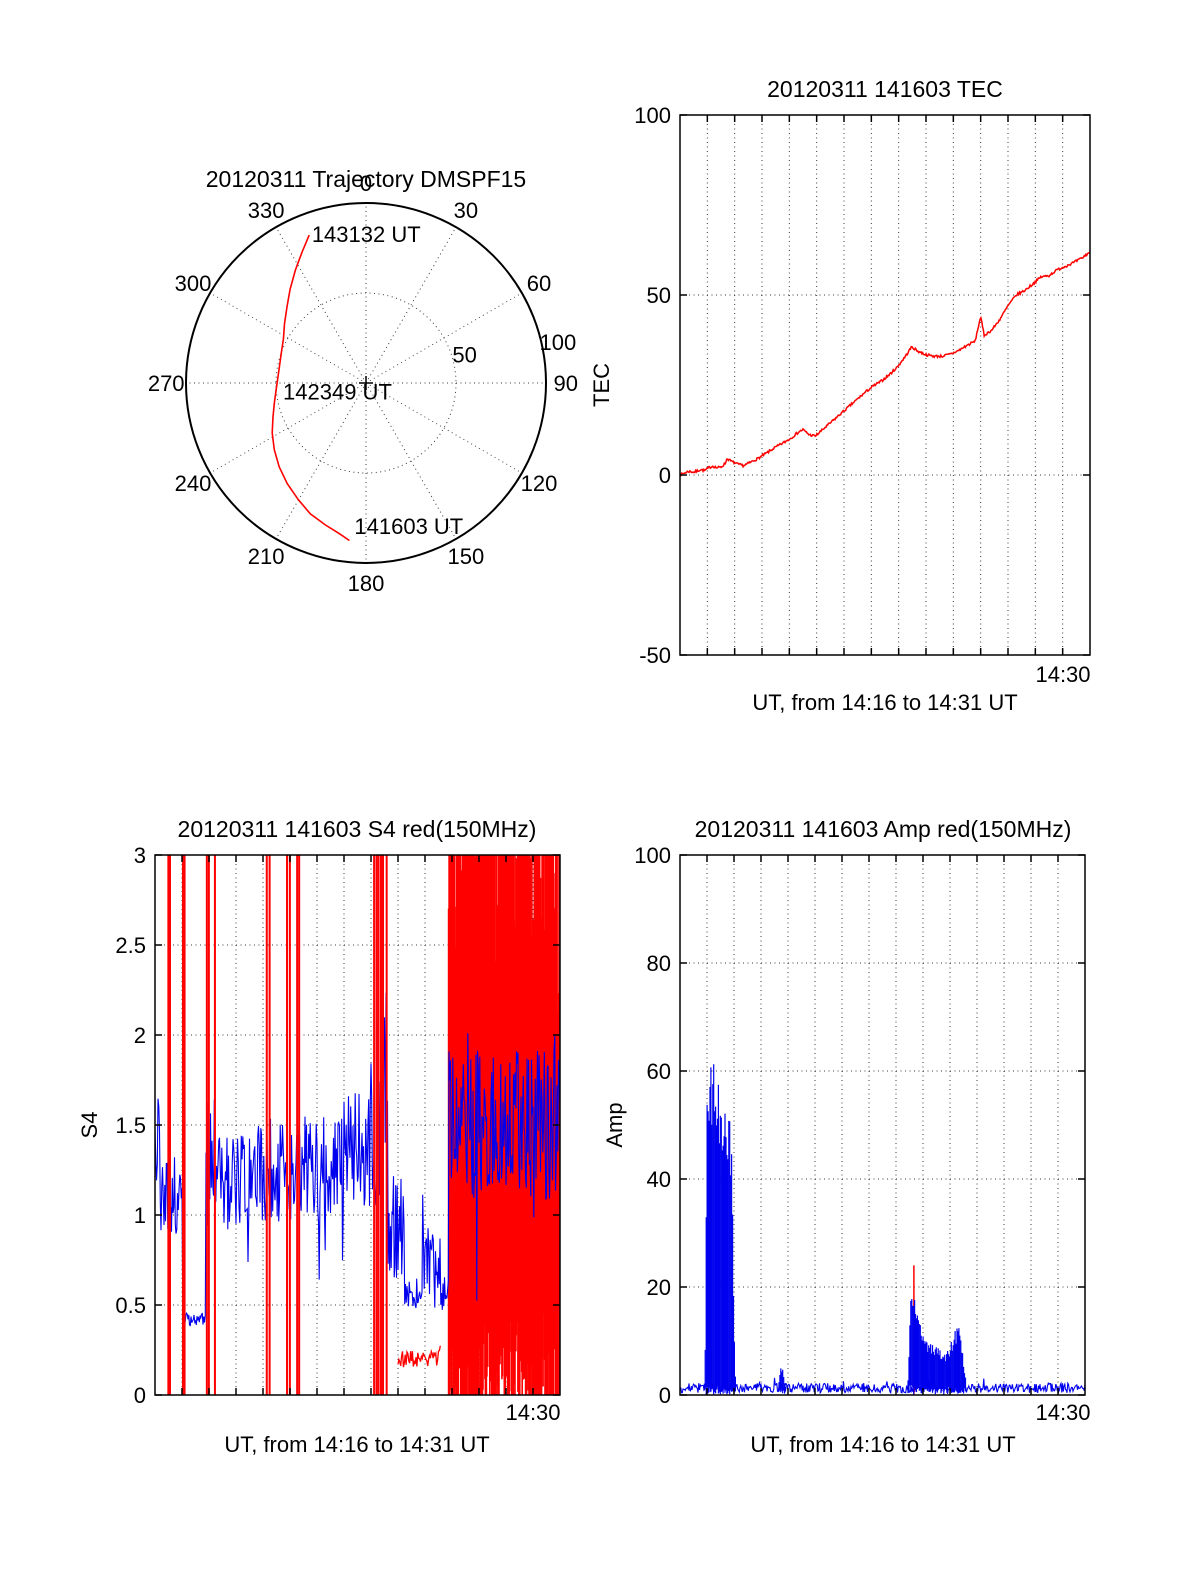  I want to click on s4-blue-trace, so click(357, 1140).